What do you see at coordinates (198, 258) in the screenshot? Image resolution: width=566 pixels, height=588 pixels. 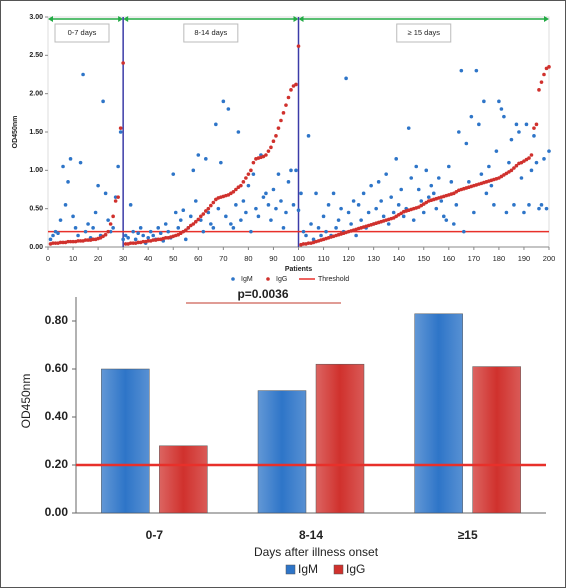 I see `x-tick-label: 60` at bounding box center [198, 258].